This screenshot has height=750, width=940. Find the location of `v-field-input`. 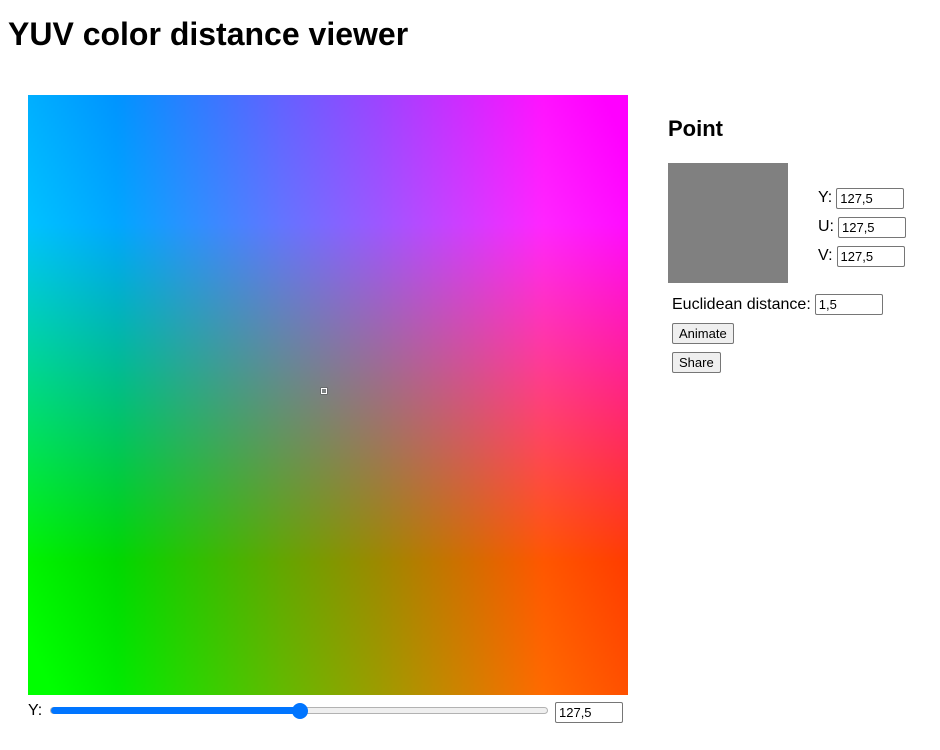

v-field-input is located at coordinates (870, 256).